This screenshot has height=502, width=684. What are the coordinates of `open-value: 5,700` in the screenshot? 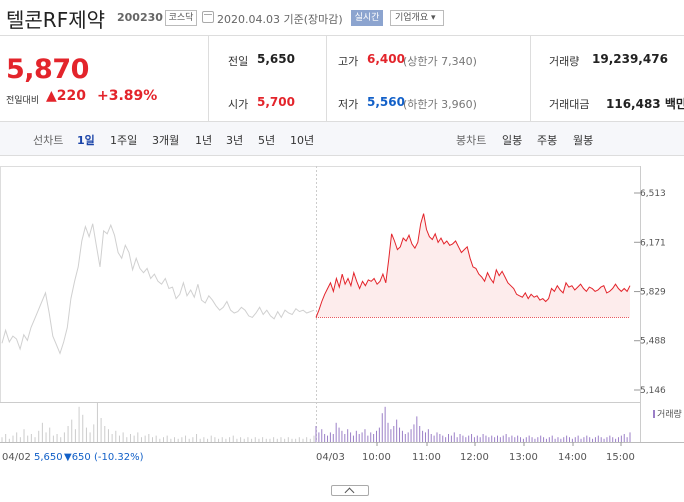 It's located at (276, 102).